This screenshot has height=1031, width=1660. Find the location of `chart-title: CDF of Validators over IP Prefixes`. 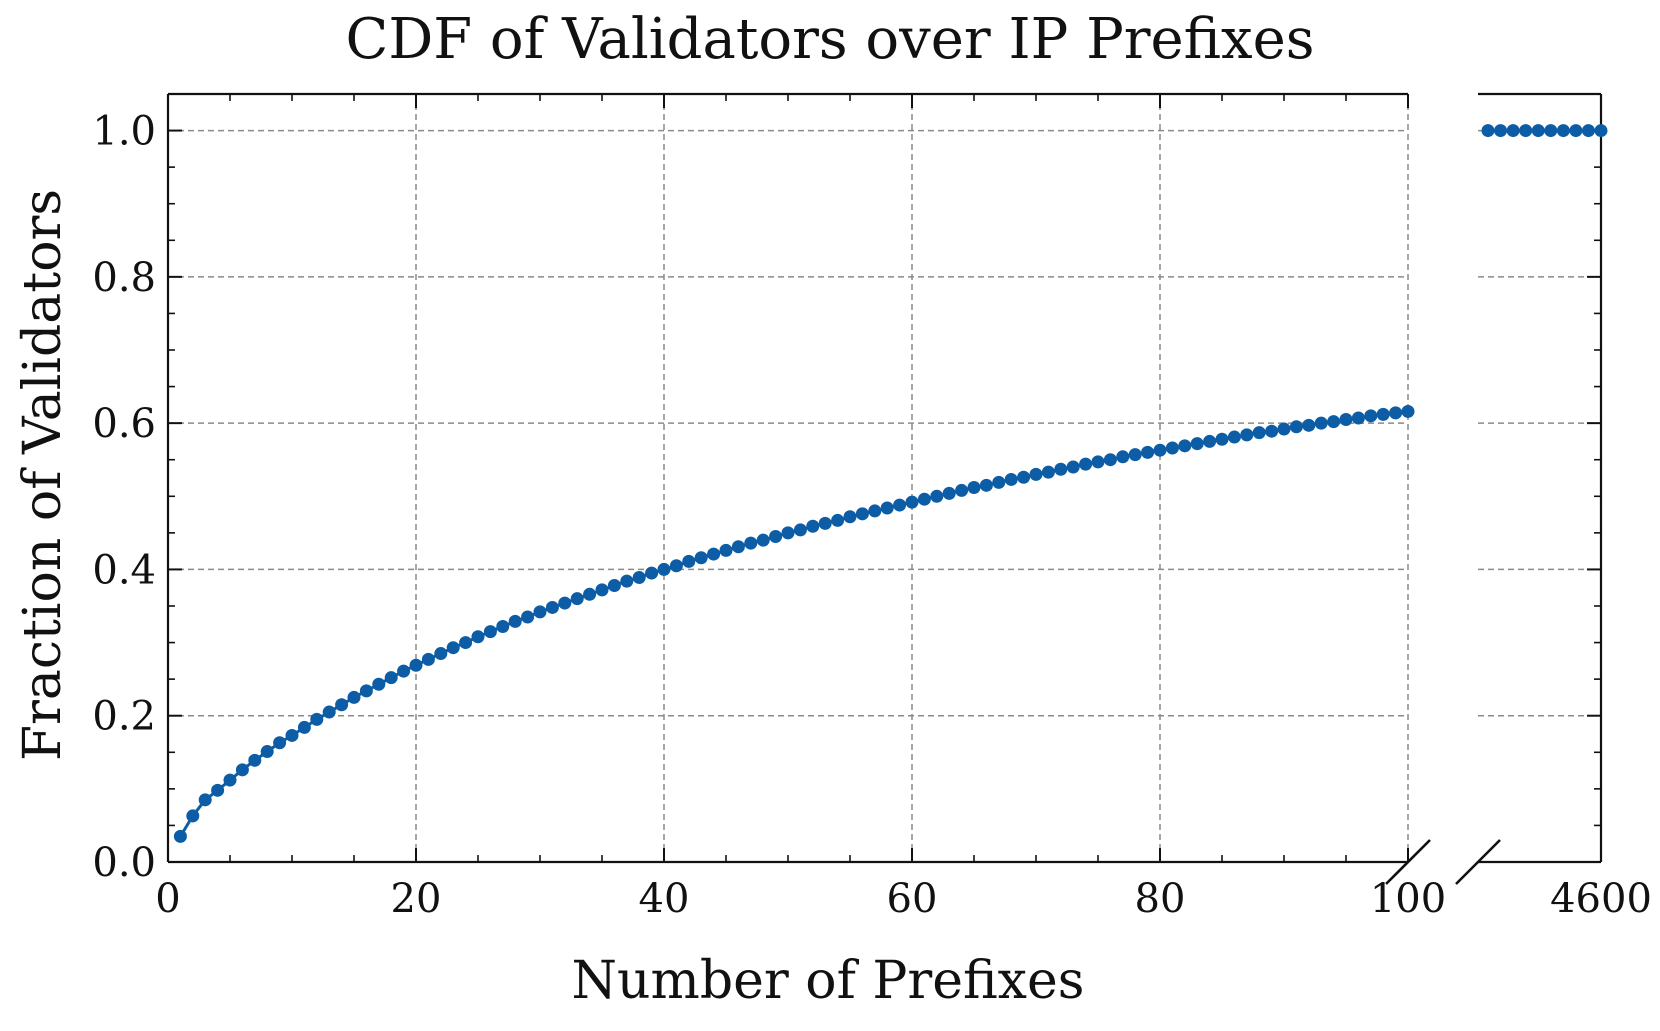

chart-title: CDF of Validators over IP Prefixes is located at coordinates (830, 39).